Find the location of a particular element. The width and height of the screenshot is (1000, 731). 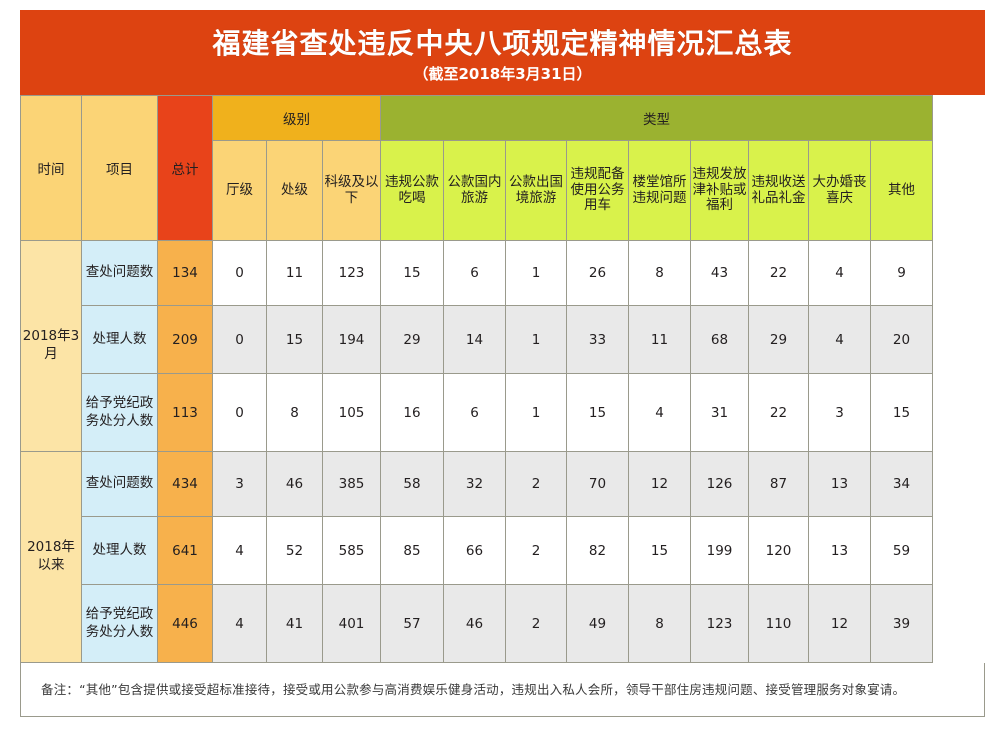

header-type-col-5: 违规发放津补贴或福利 is located at coordinates (719, 190).